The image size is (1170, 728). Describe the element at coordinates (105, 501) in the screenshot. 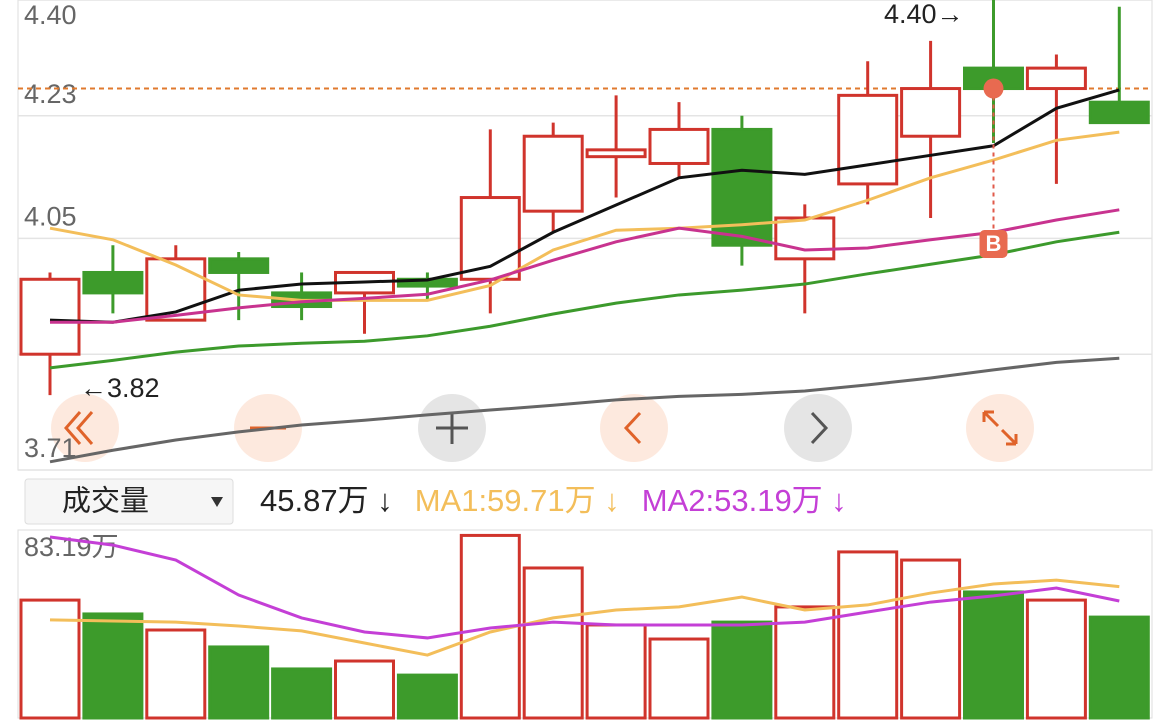

I see `dropdown-label: 成交量` at that location.